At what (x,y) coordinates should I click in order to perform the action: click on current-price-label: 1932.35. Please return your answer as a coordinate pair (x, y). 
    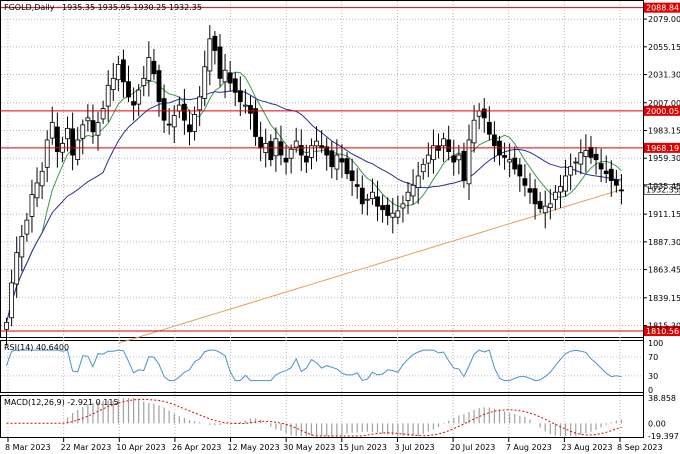
    Looking at the image, I should click on (662, 190).